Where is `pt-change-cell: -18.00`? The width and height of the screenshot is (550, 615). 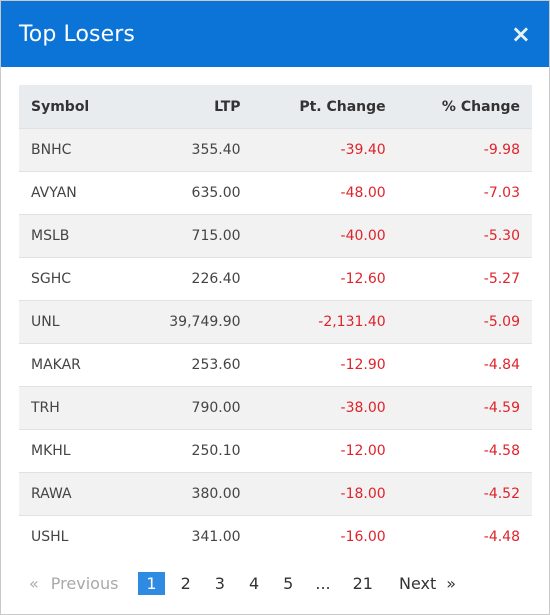
pt-change-cell: -18.00 is located at coordinates (325, 494).